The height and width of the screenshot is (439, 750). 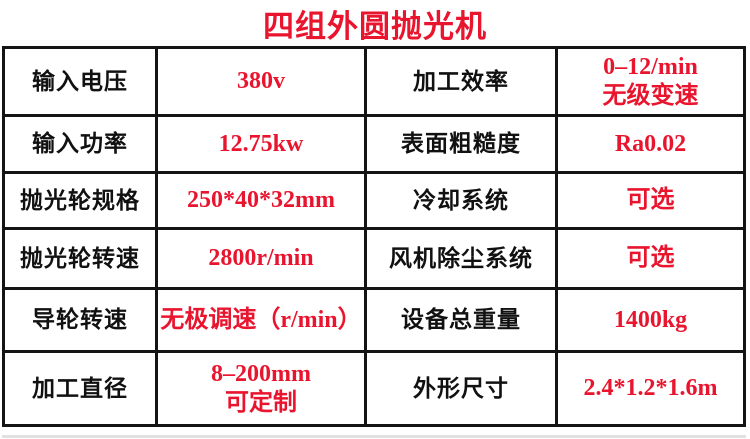 What do you see at coordinates (262, 321) in the screenshot?
I see `spec-value-guide-wheel-speed: 无极调速（r/min）` at bounding box center [262, 321].